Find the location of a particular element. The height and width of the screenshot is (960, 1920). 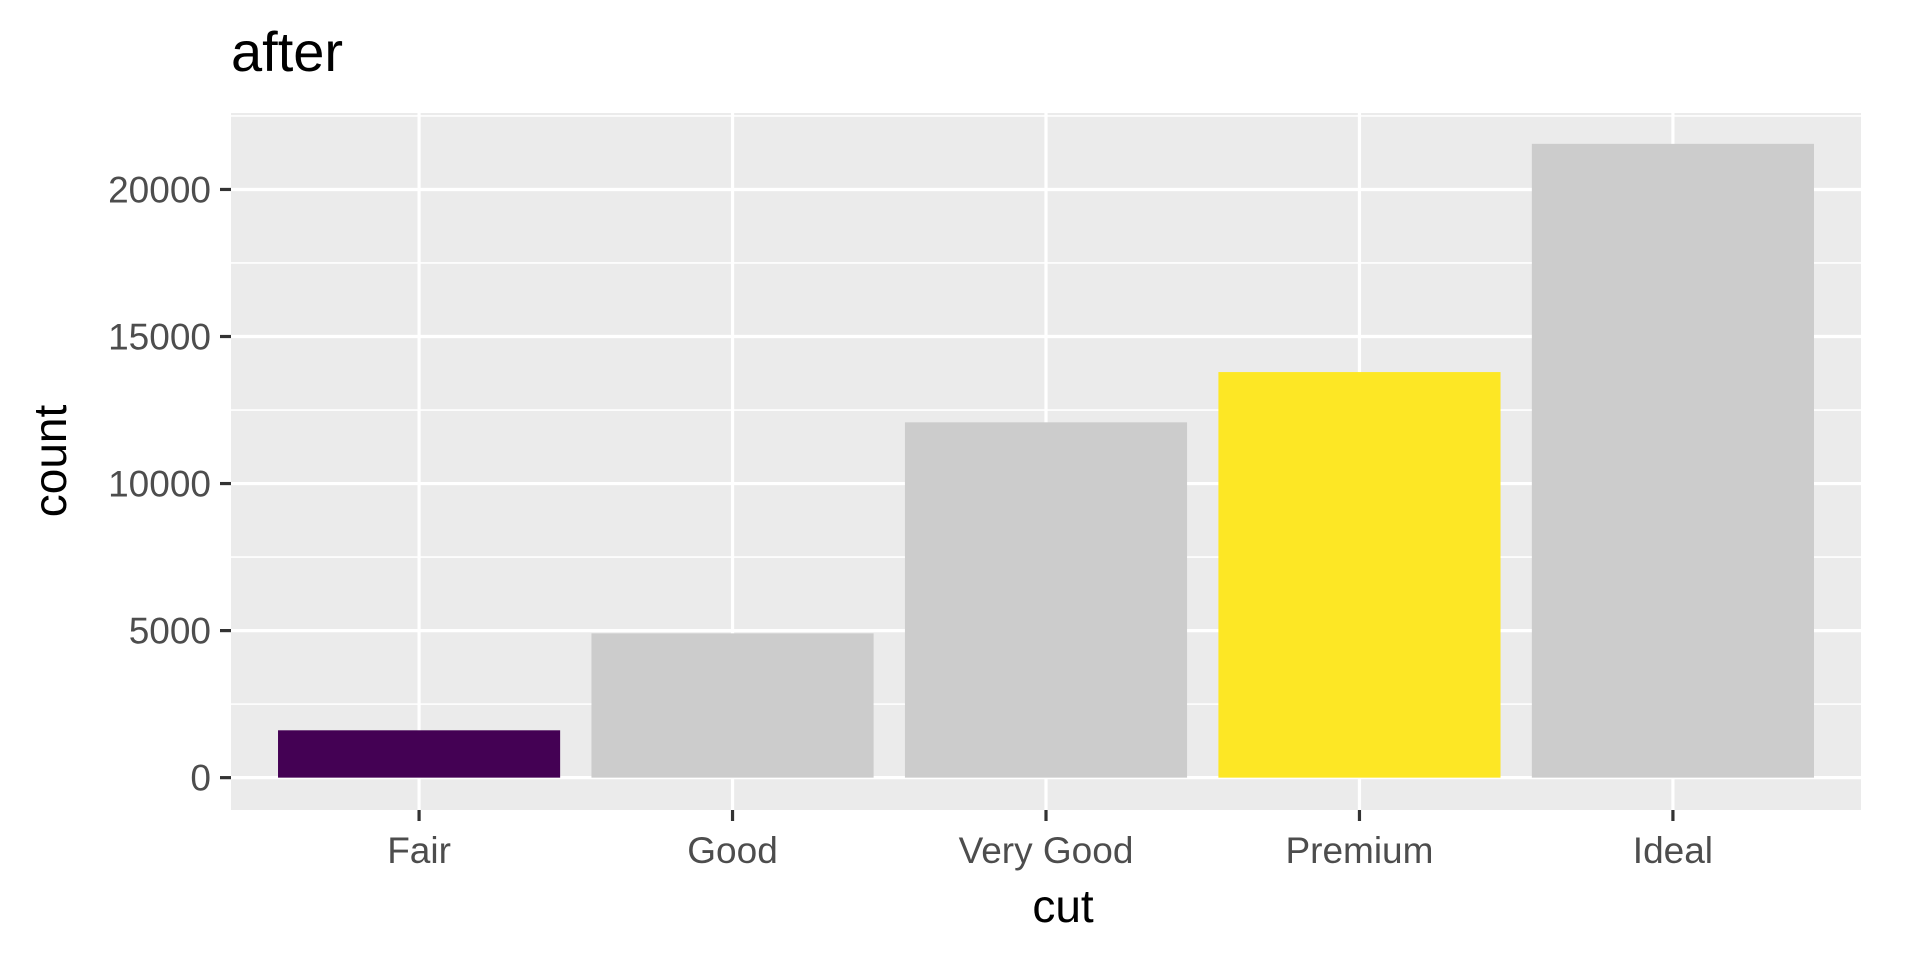

x-tick-label: Good is located at coordinates (732, 850).